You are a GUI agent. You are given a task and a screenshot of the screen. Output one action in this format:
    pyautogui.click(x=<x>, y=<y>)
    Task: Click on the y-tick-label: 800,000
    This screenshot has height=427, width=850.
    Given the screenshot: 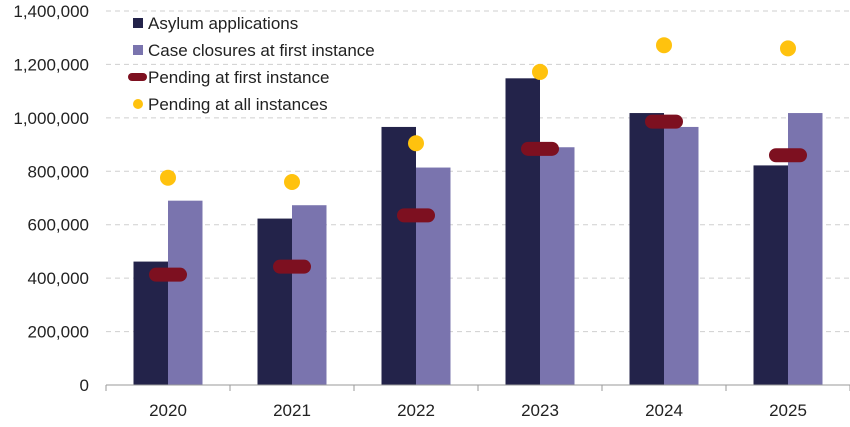 What is the action you would take?
    pyautogui.click(x=58, y=171)
    